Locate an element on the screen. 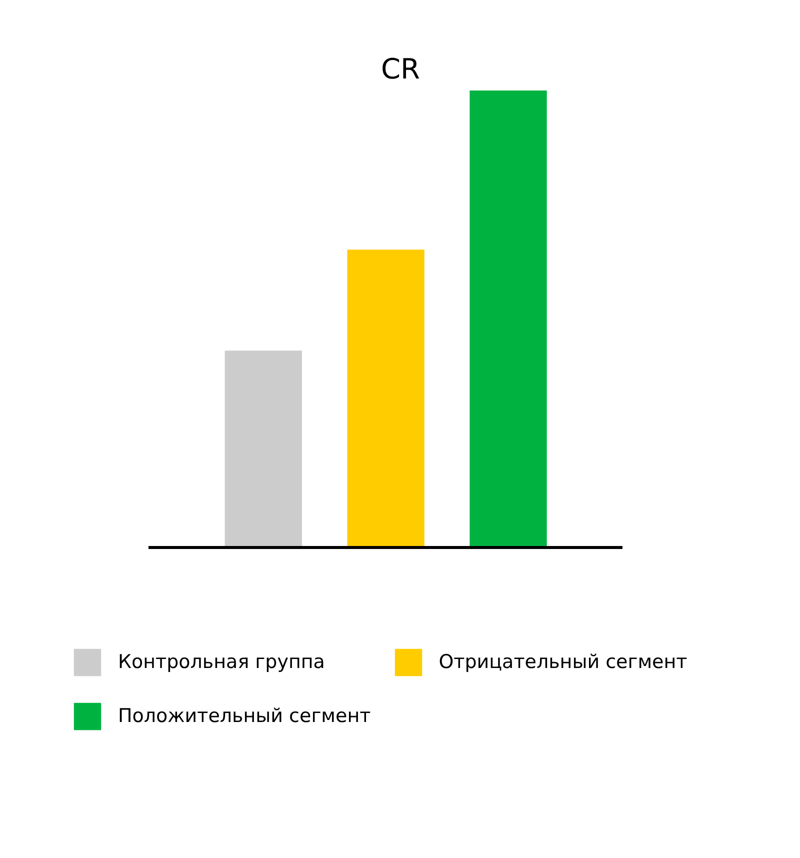 The height and width of the screenshot is (858, 800). chart-title: CR is located at coordinates (400, 69).